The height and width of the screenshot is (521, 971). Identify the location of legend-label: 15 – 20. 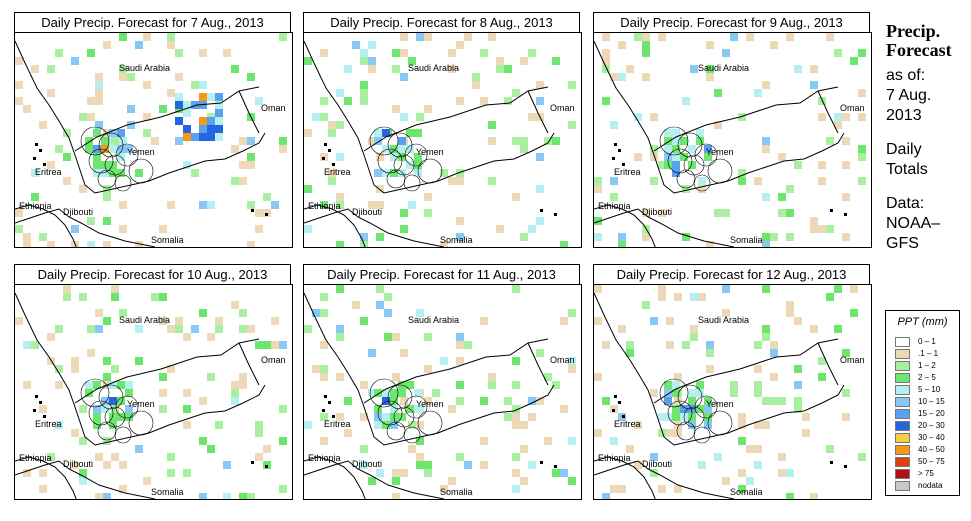
(931, 413).